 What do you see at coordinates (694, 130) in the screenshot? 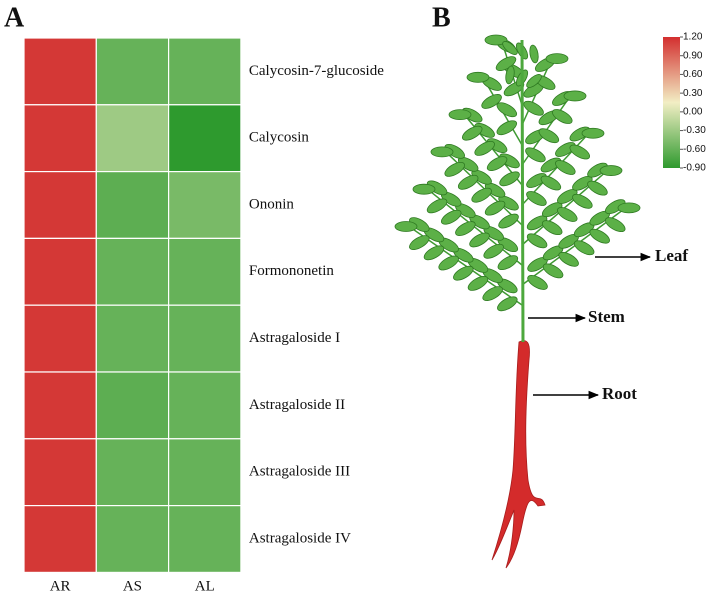
I see `colorbar-tick-label: -0.30` at bounding box center [694, 130].